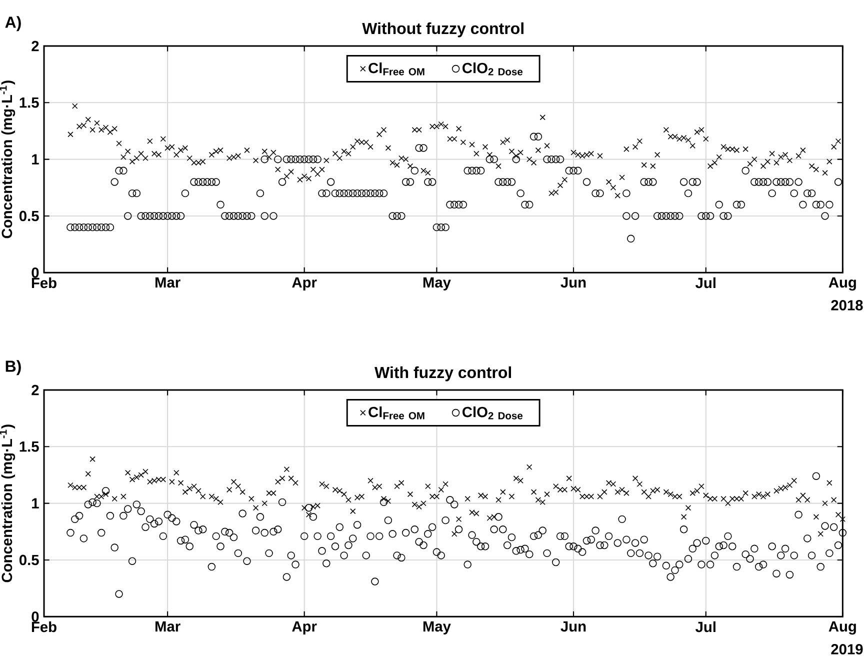 Image resolution: width=867 pixels, height=659 pixels. What do you see at coordinates (13, 368) in the screenshot?
I see `text: B)` at bounding box center [13, 368].